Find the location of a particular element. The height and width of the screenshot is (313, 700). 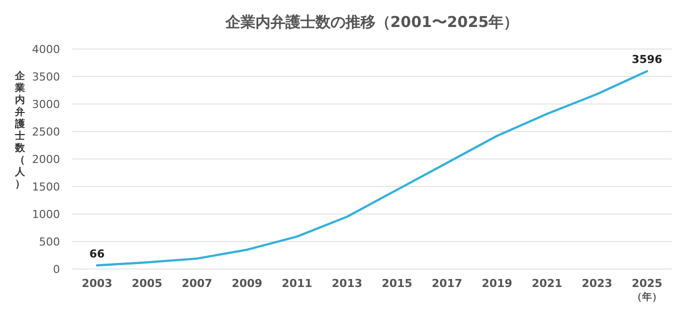

x-tick-label: 2007 is located at coordinates (197, 283).